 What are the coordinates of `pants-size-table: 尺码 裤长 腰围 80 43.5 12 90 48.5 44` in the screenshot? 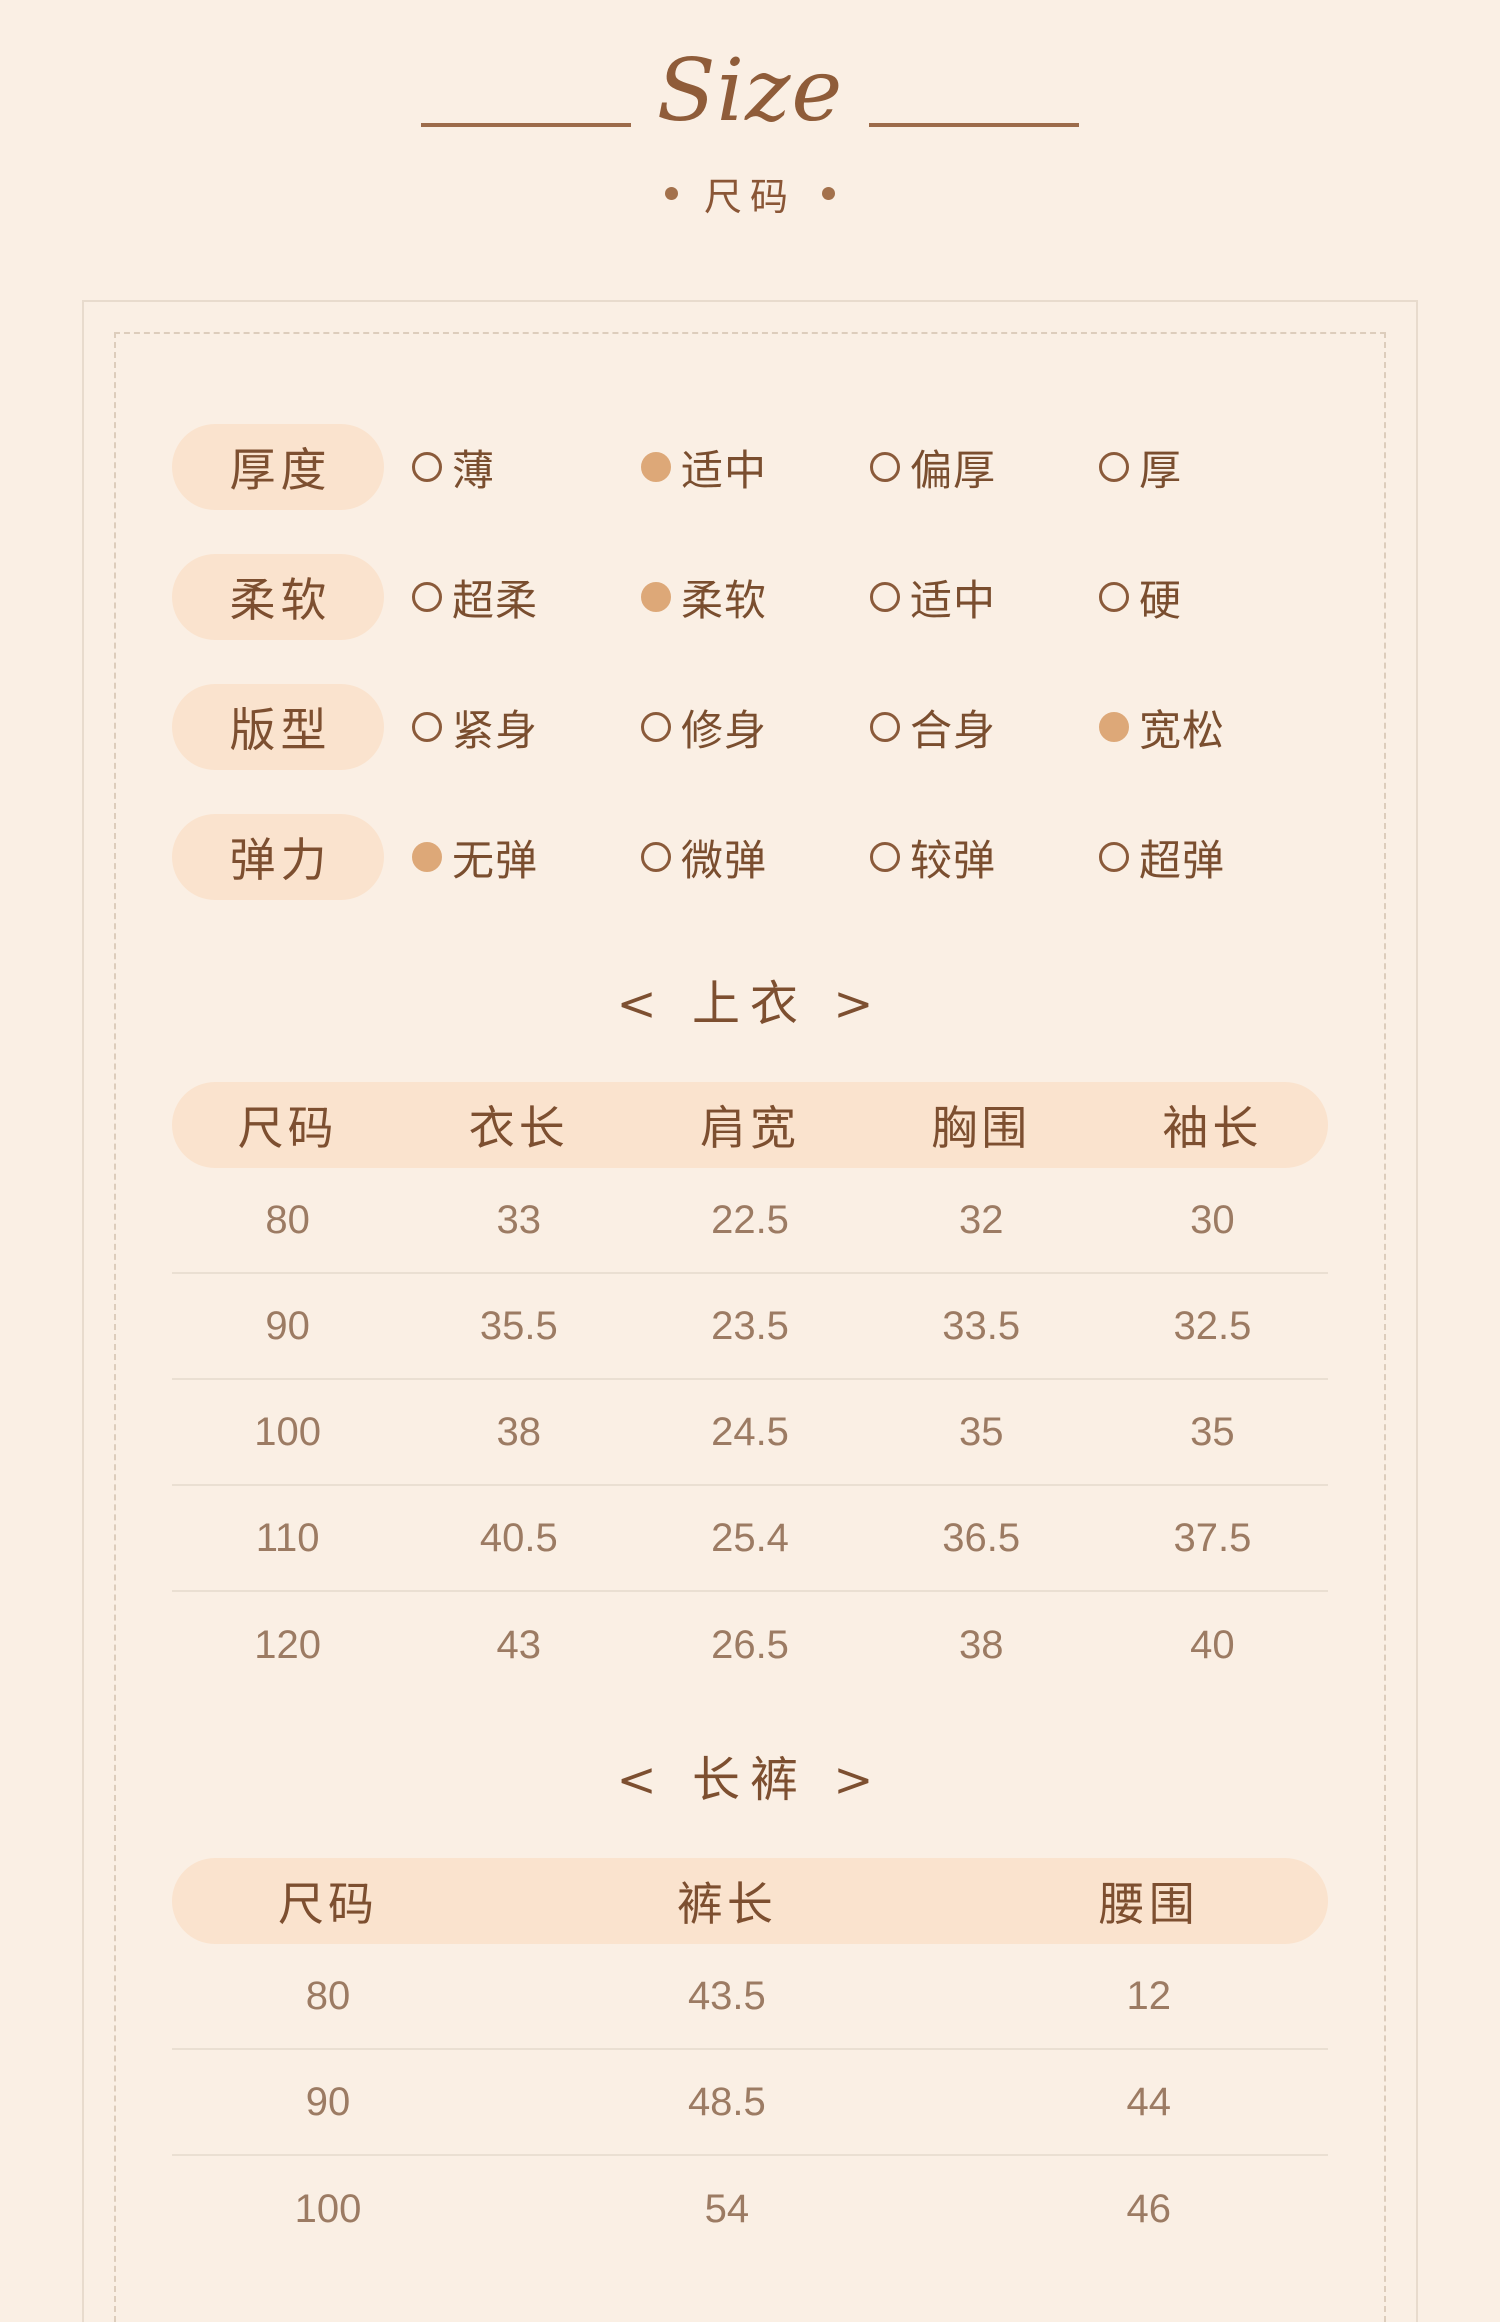 It's located at (750, 2060).